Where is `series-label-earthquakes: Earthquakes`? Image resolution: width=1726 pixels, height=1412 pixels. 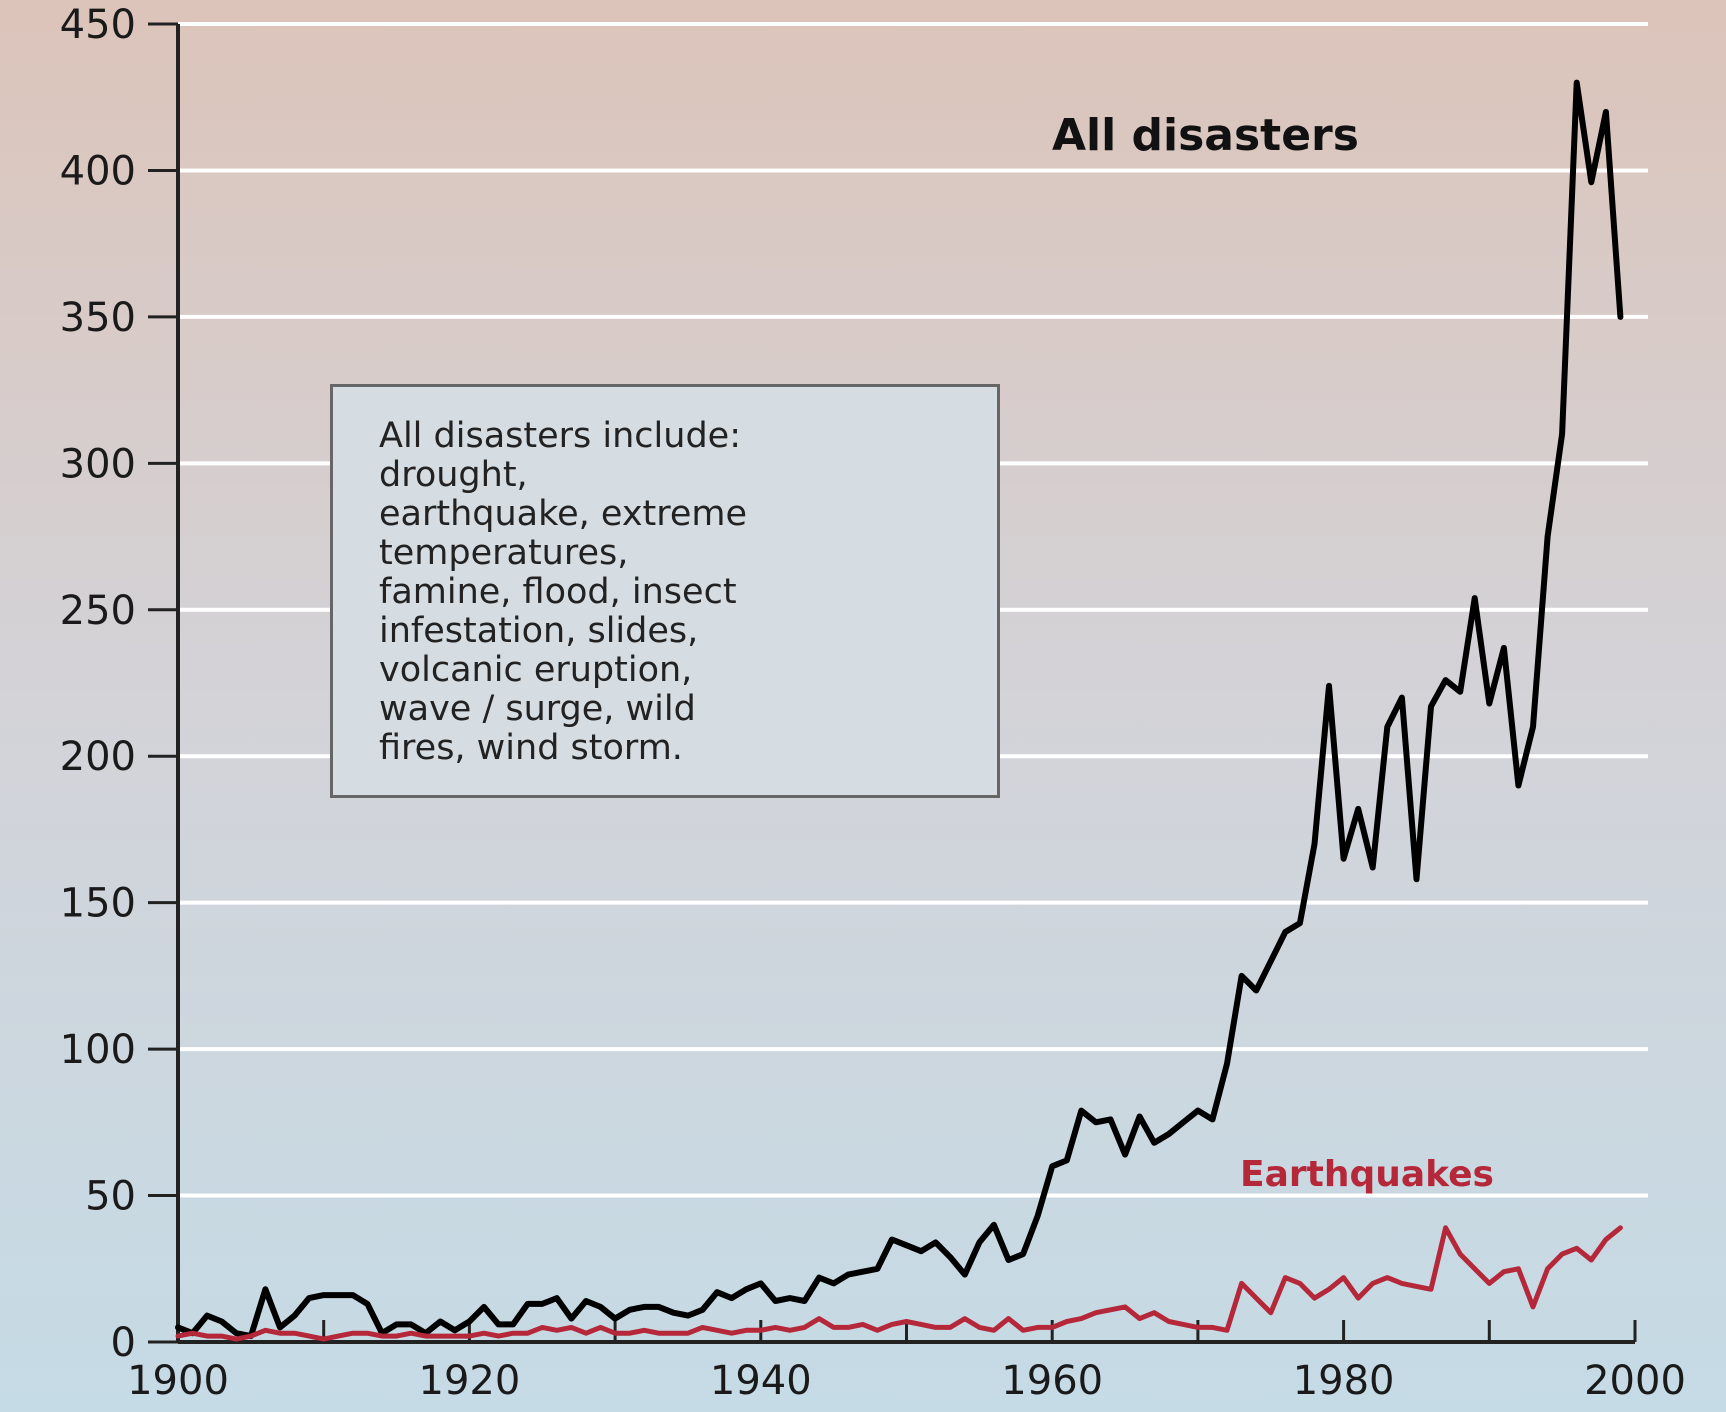
series-label-earthquakes: Earthquakes is located at coordinates (1367, 1174).